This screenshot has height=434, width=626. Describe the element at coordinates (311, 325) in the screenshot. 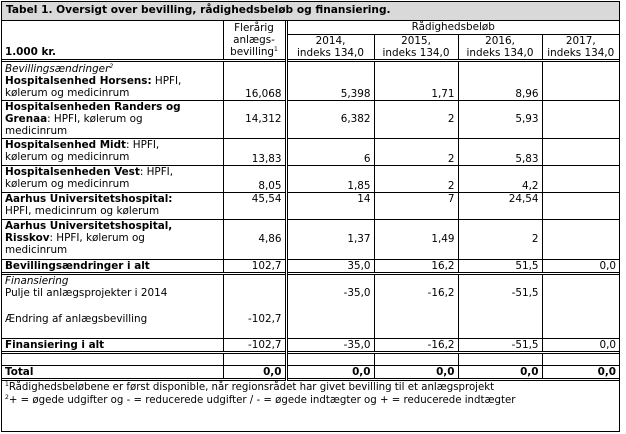

I see `fin-row-aendring: Ændring af anlægsbevilling -102,7` at that location.